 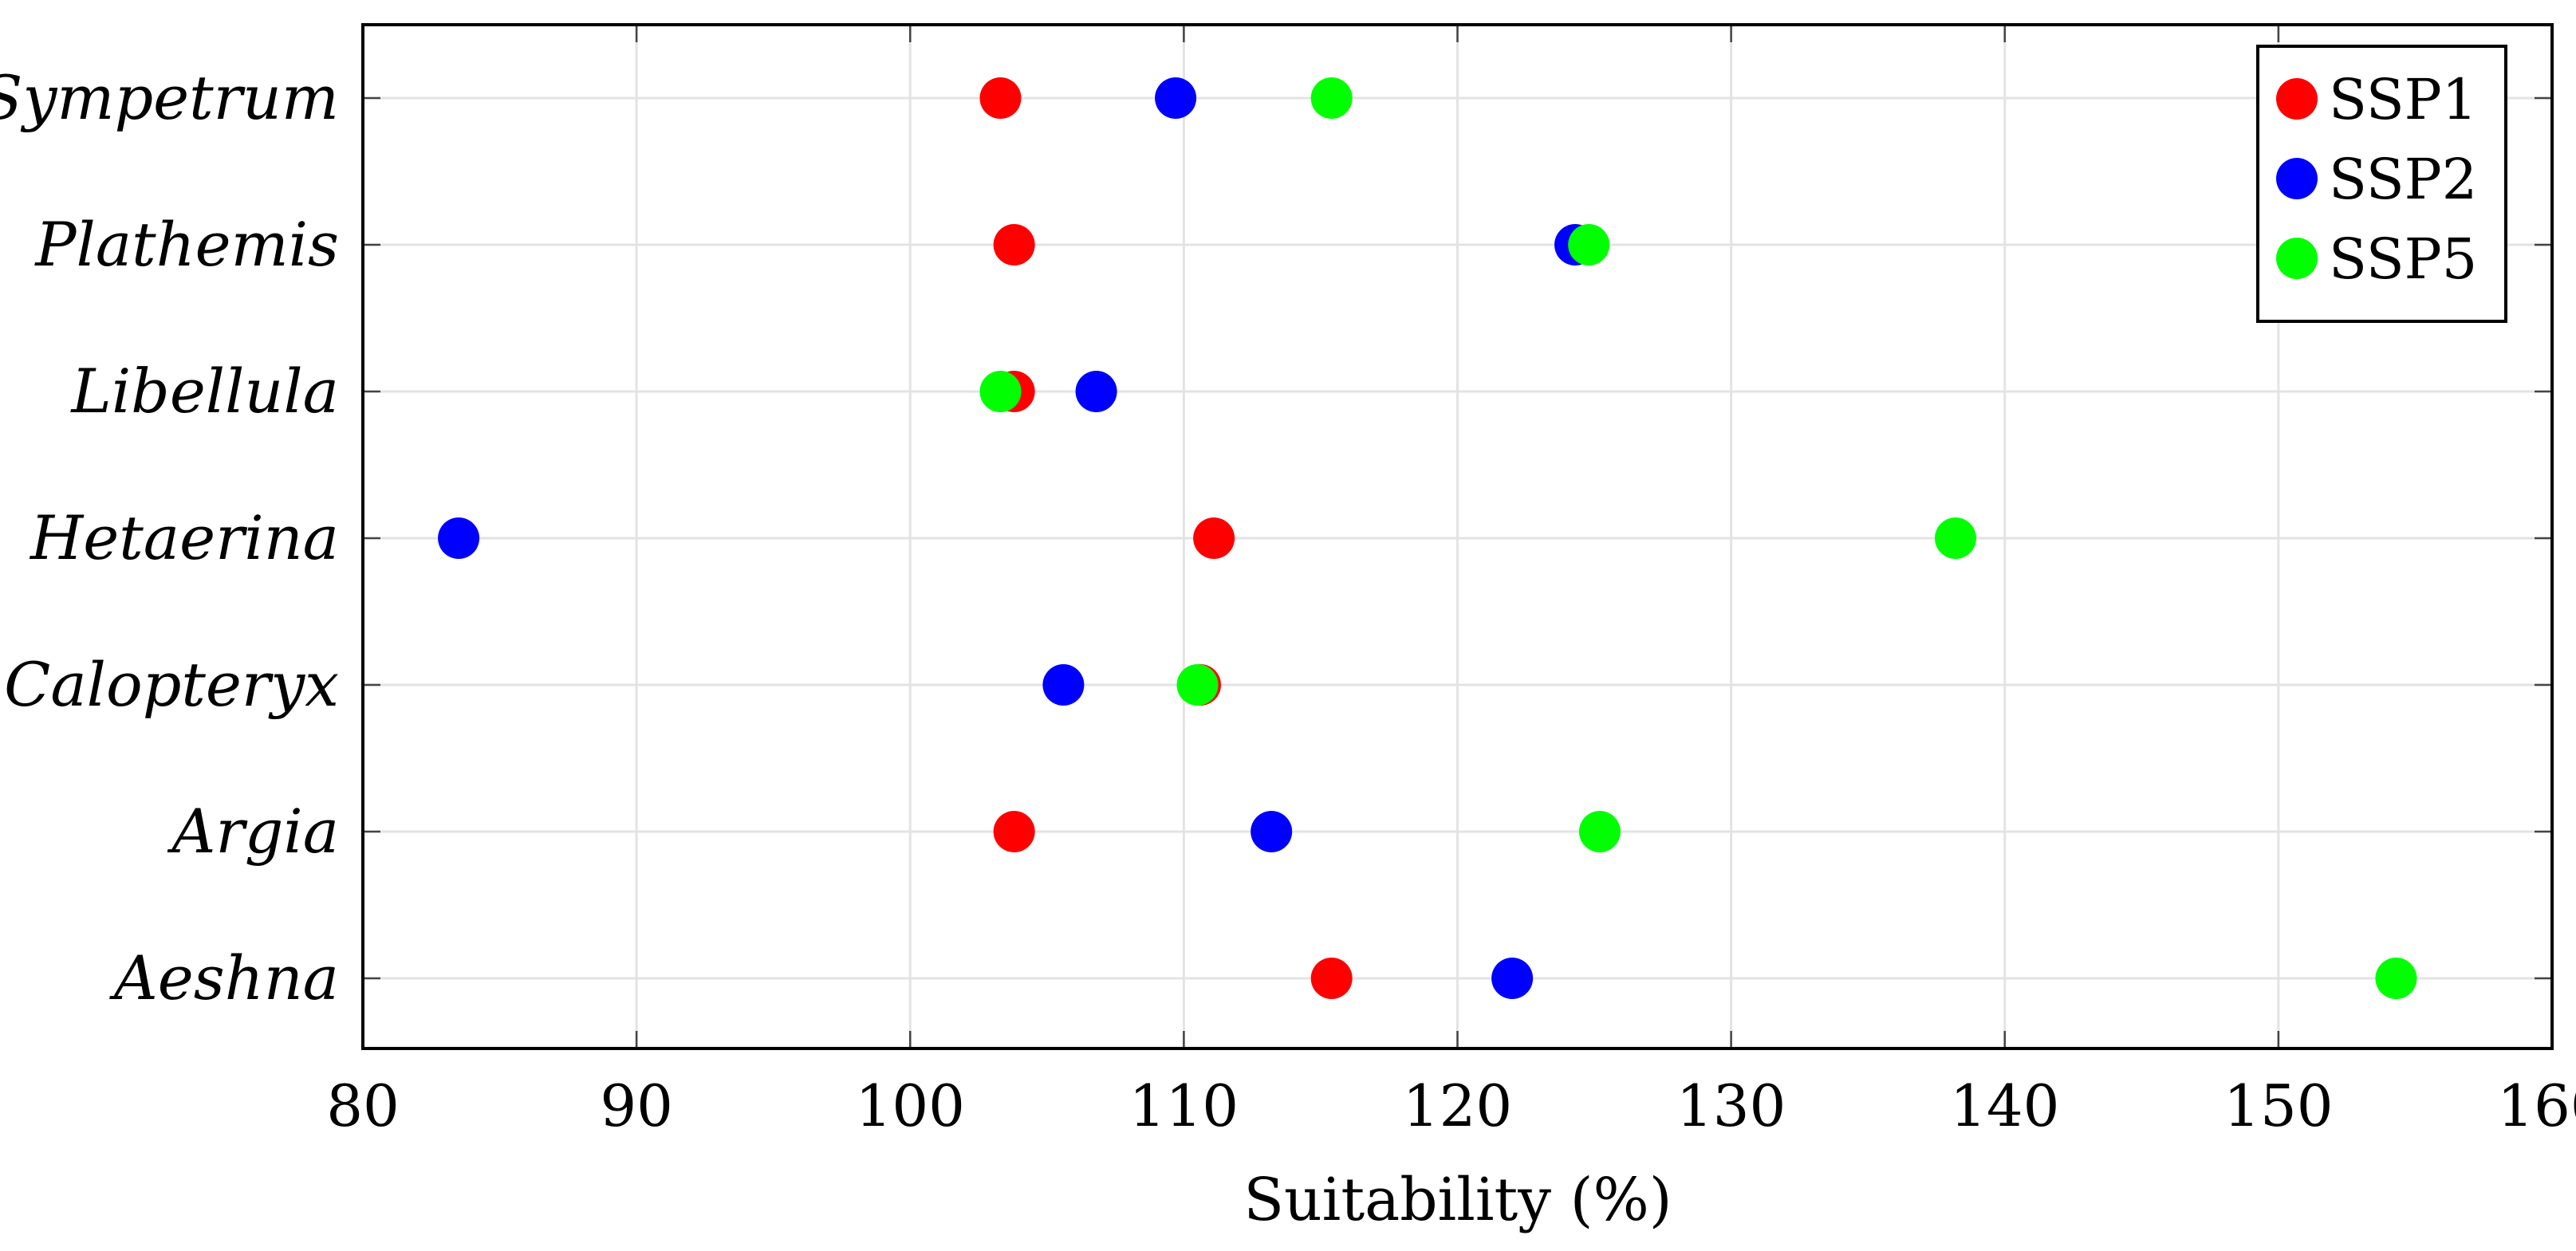 What do you see at coordinates (184, 537) in the screenshot?
I see `category-label: Hetaerina` at bounding box center [184, 537].